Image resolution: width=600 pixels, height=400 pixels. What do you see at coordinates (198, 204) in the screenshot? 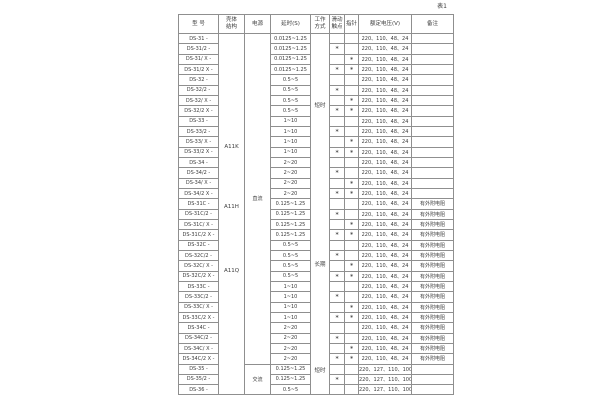
I see `model-cell: DS-31C -` at bounding box center [198, 204].